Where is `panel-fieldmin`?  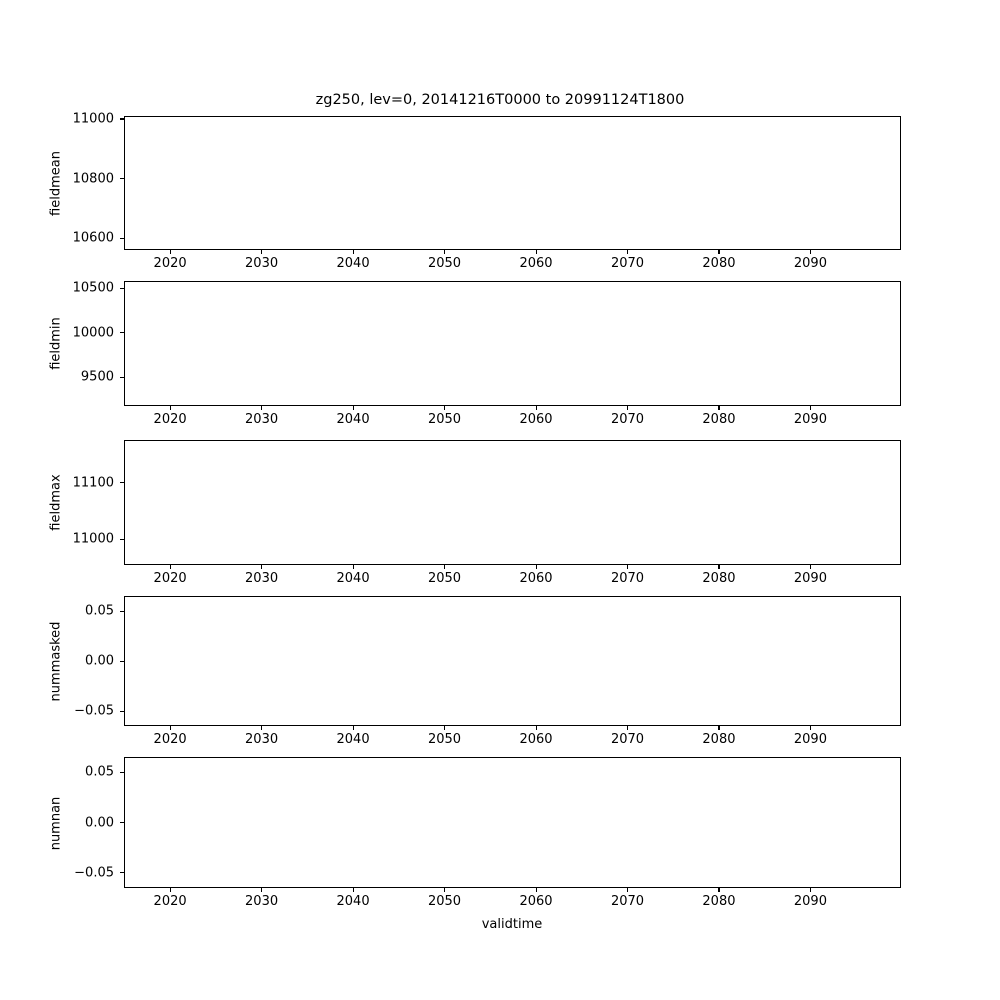 panel-fieldmin is located at coordinates (512, 343).